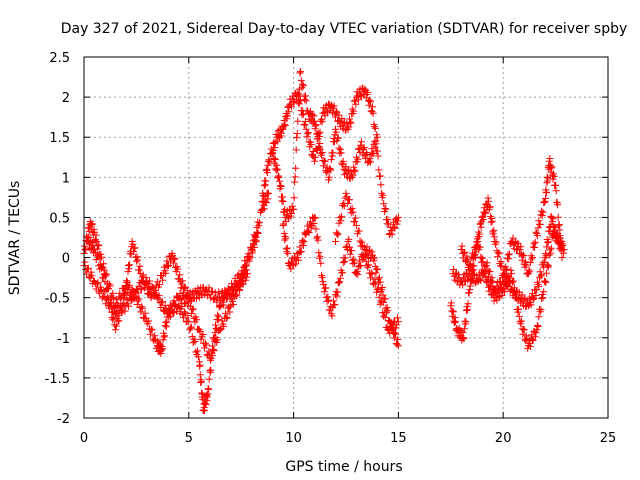 This screenshot has height=480, width=640. I want to click on y-tick-label: -0.5, so click(57, 299).